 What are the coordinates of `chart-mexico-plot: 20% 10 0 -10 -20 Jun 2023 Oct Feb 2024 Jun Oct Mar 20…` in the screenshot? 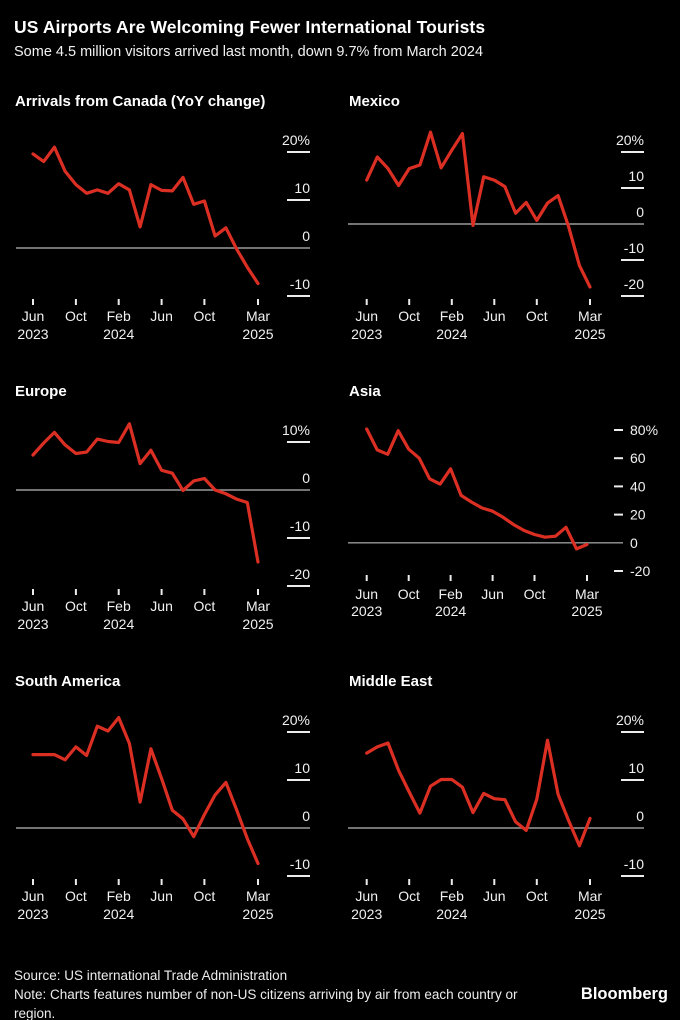 It's located at (496, 236).